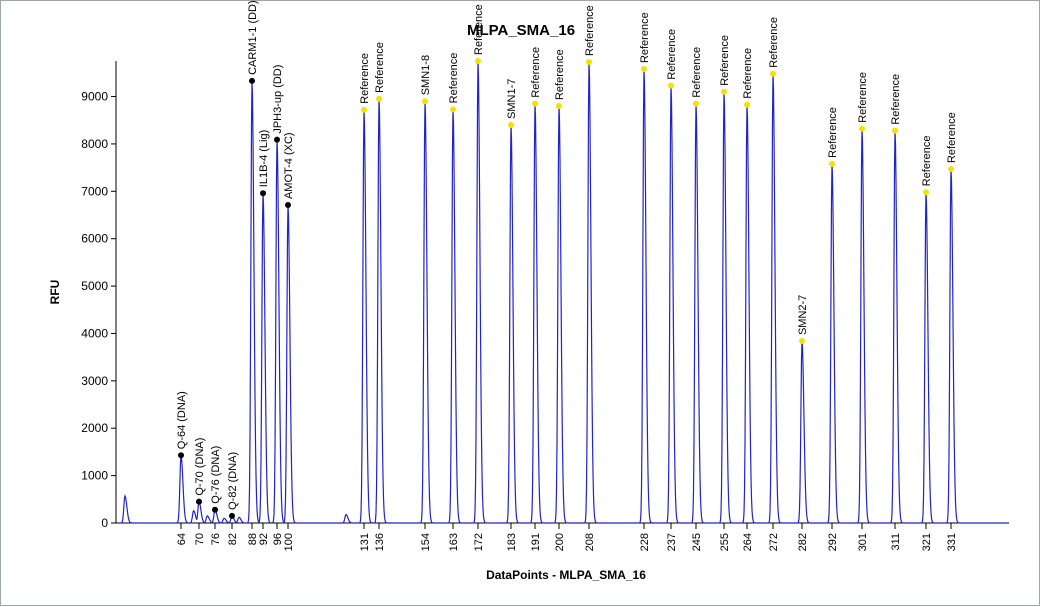 This screenshot has width=1040, height=607. I want to click on y-tick-label: 9000, so click(94, 97).